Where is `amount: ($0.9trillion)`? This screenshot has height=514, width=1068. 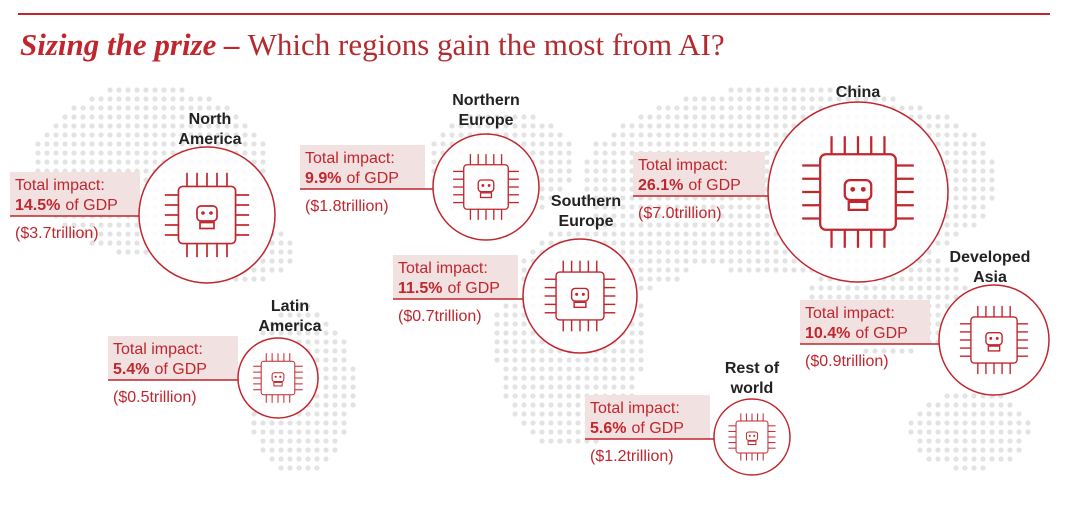 amount: ($0.9trillion) is located at coordinates (847, 361).